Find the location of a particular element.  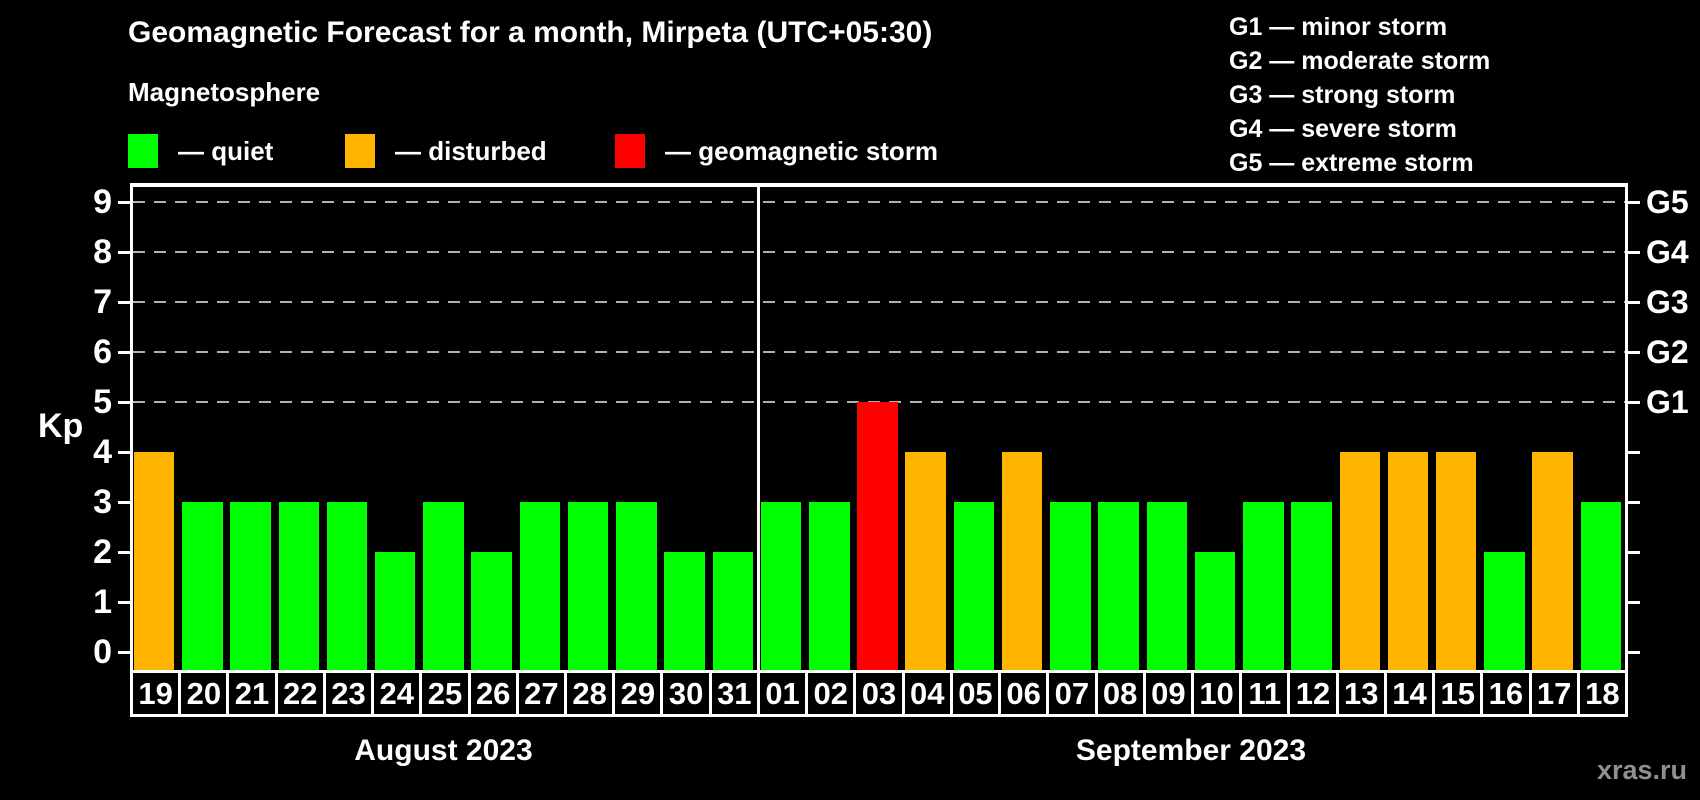

right-axis-label-g1: G1 is located at coordinates (1667, 402).